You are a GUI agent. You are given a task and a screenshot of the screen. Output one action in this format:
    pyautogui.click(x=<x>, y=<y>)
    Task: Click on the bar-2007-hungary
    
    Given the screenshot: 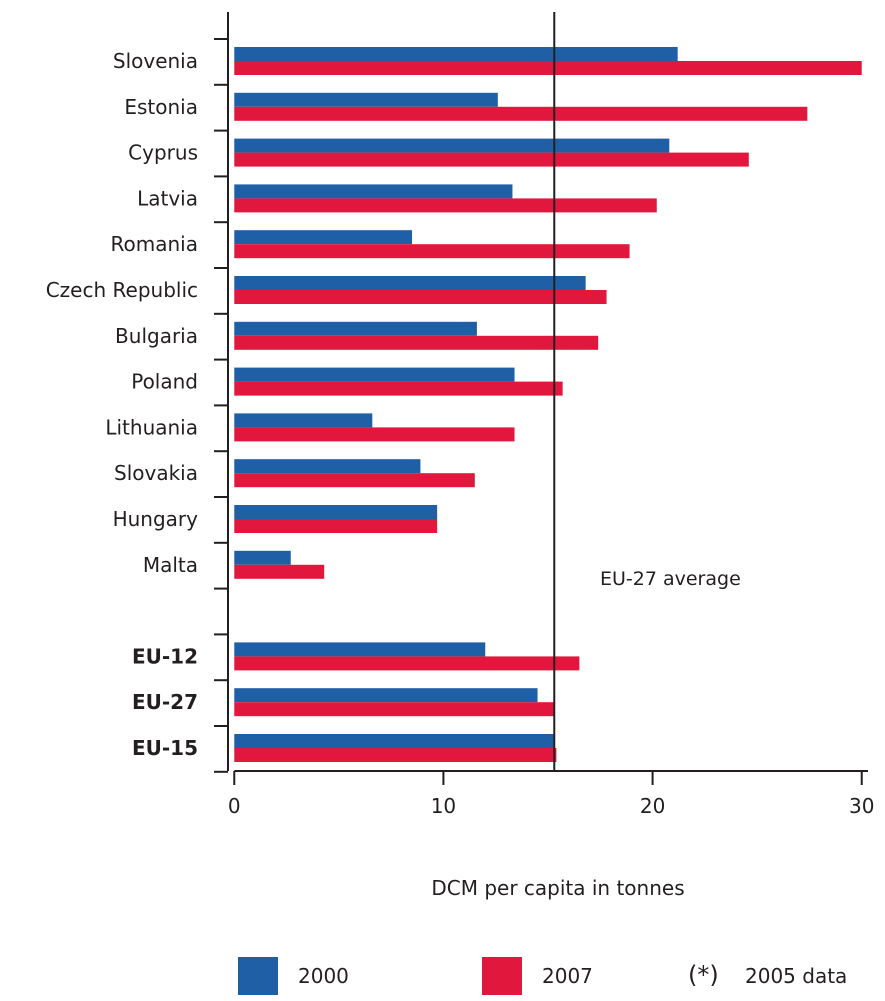 What is the action you would take?
    pyautogui.click(x=336, y=526)
    